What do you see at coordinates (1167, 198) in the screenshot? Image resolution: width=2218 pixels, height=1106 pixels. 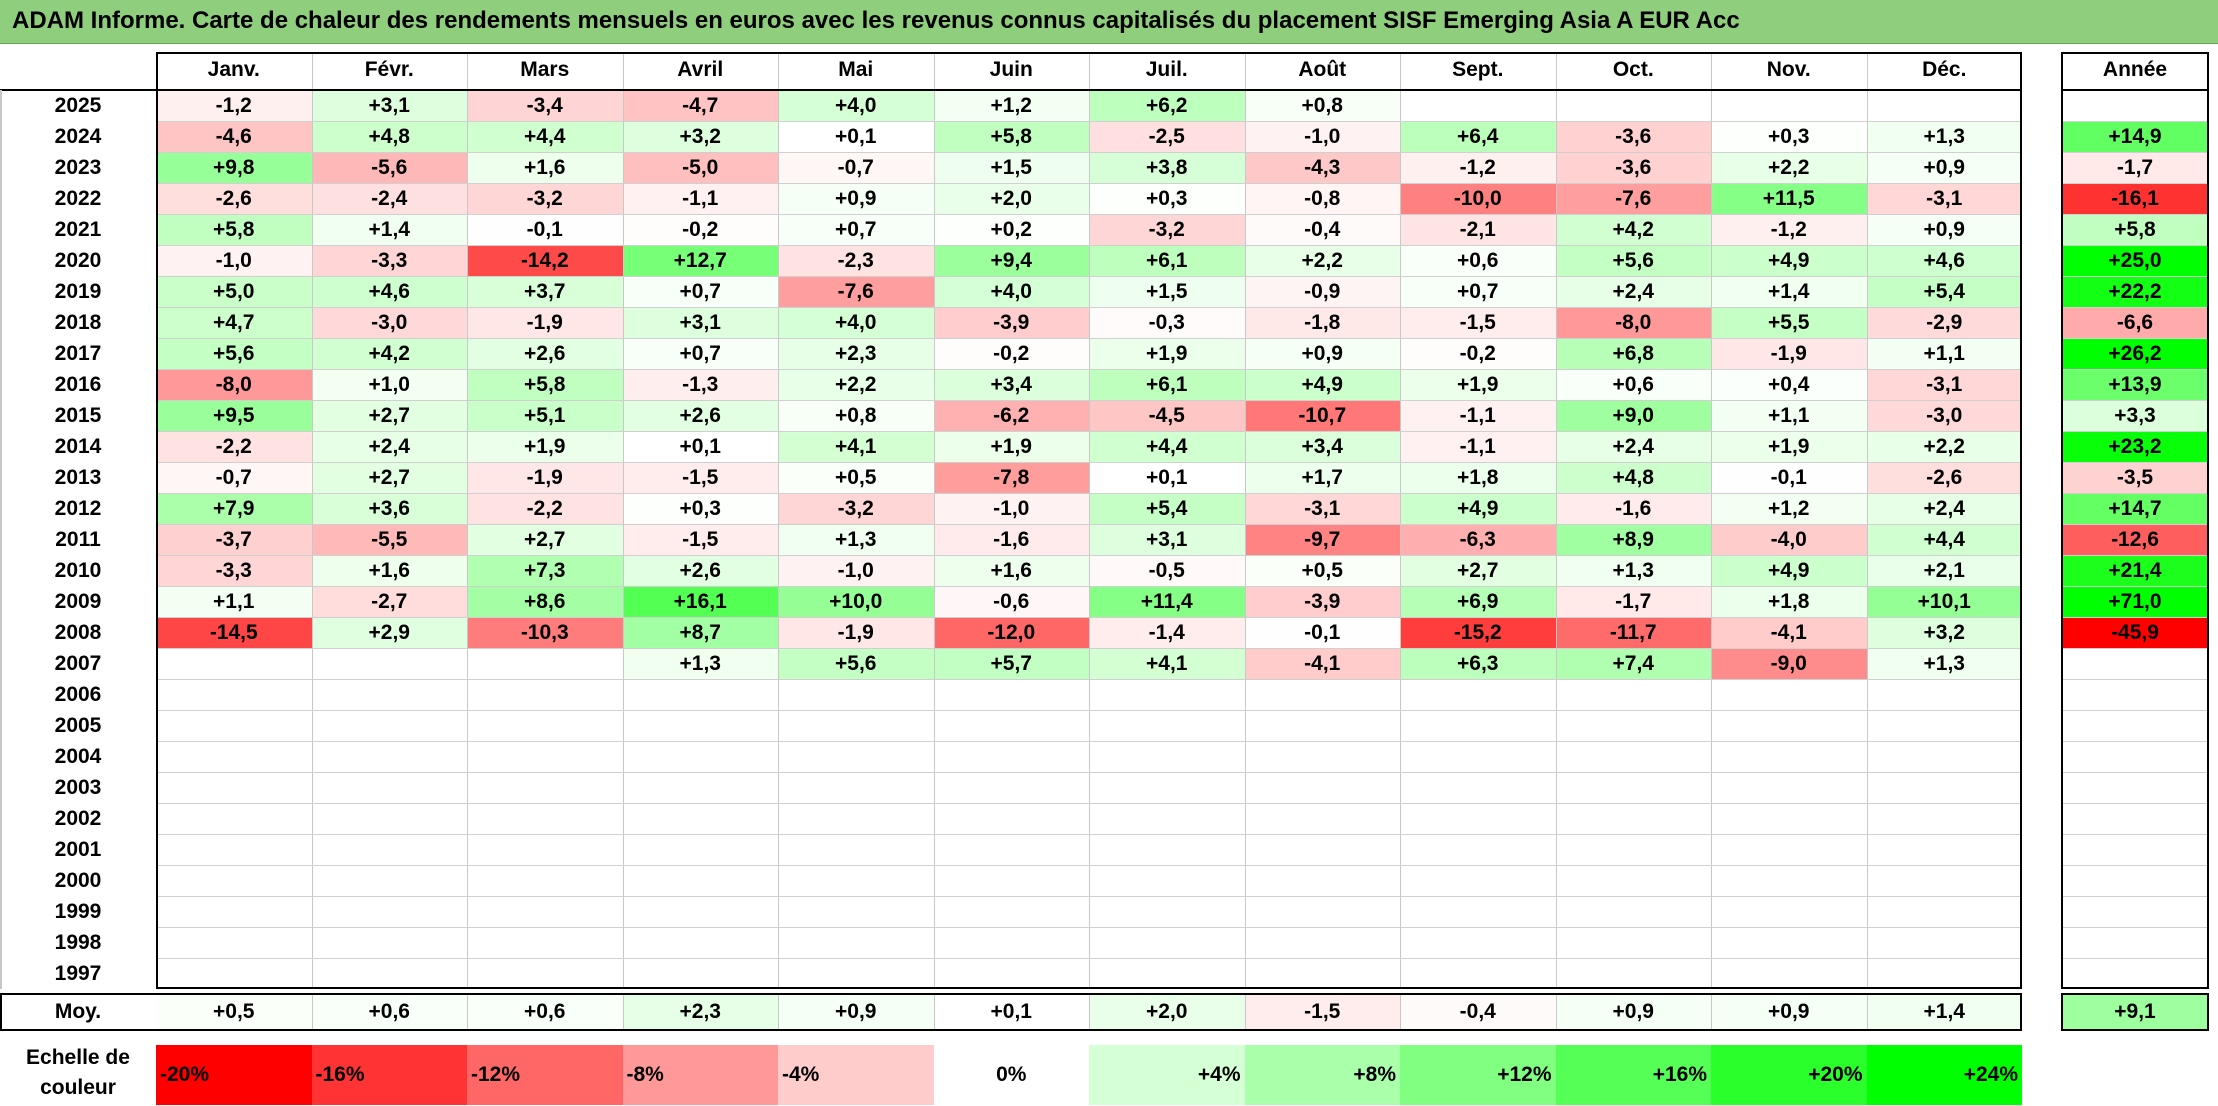 I see `heatmap-cell: +0,3` at bounding box center [1167, 198].